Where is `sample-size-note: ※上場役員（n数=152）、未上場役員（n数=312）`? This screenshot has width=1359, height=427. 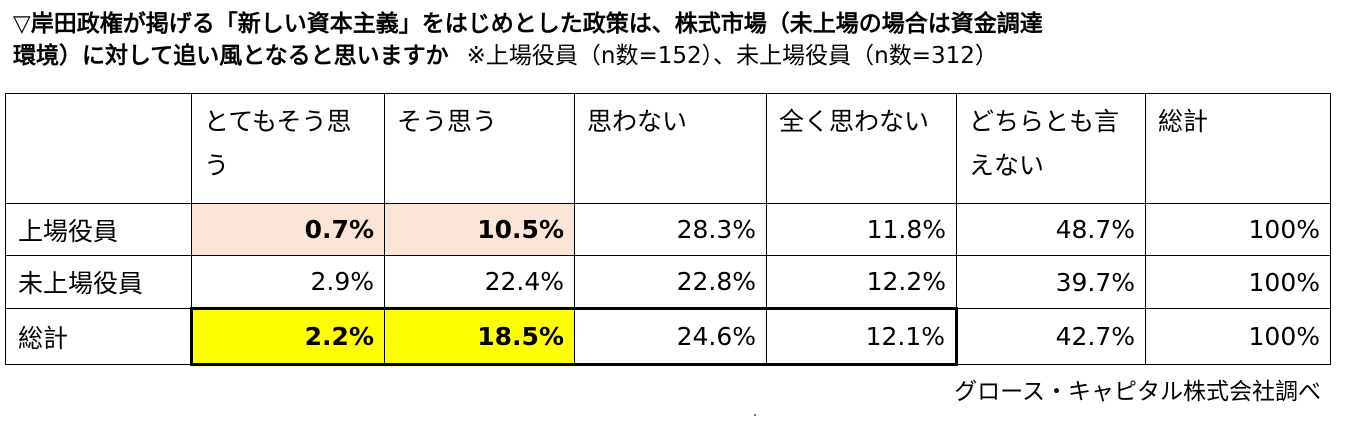 sample-size-note: ※上場役員（n数=152）、未上場役員（n数=312） is located at coordinates (732, 56).